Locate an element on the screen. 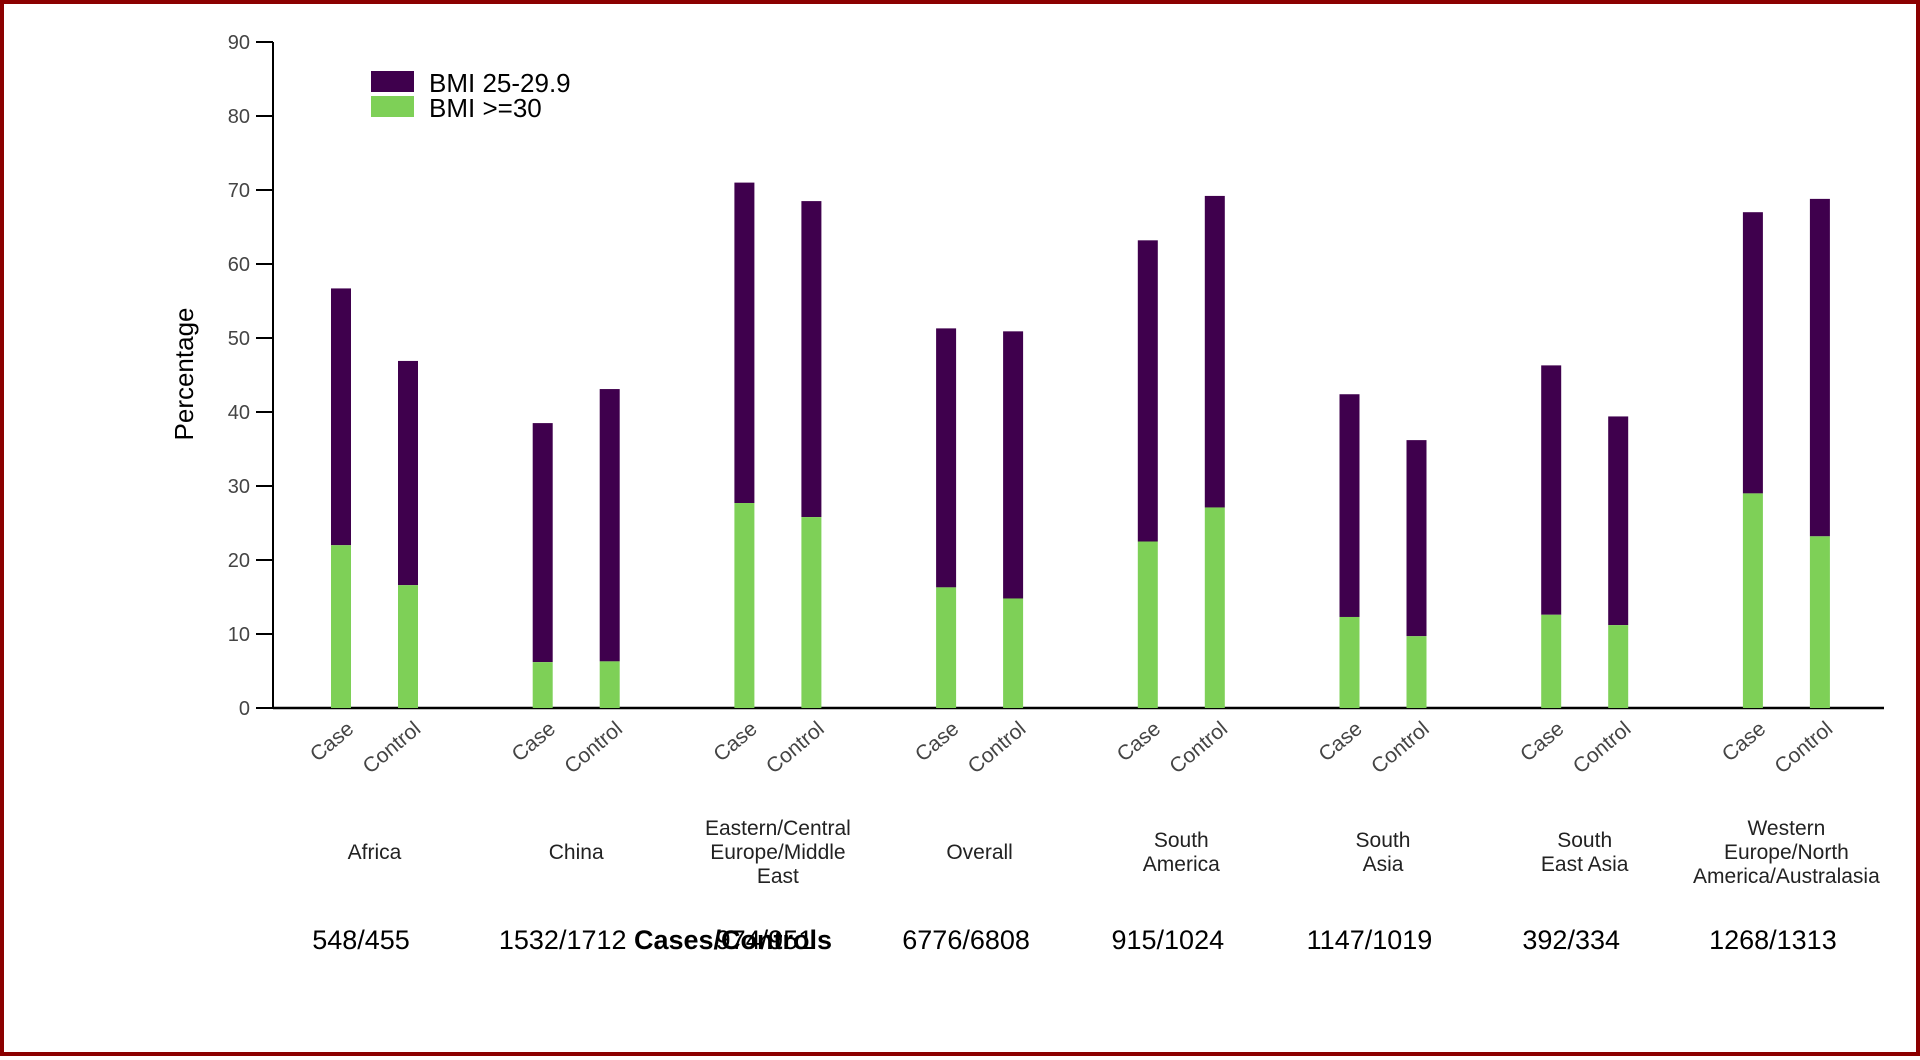  cases-controls-count: 548/455 is located at coordinates (361, 940).